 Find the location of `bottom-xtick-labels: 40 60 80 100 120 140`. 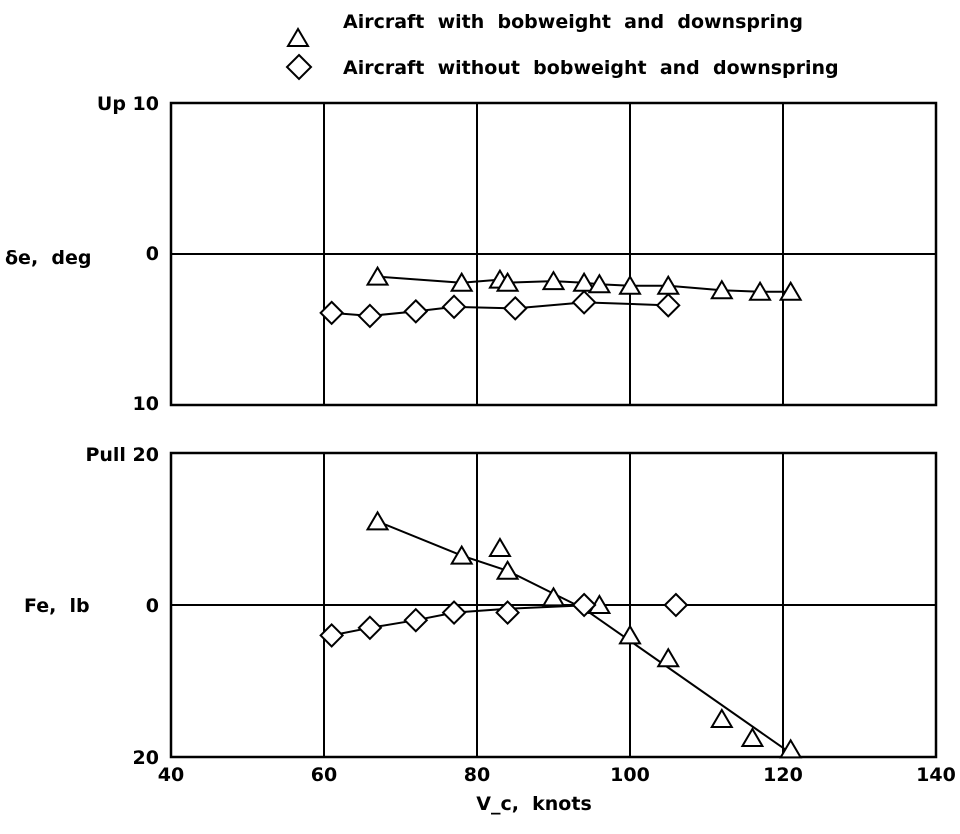

bottom-xtick-labels: 40 60 80 100 120 140 is located at coordinates (557, 775).